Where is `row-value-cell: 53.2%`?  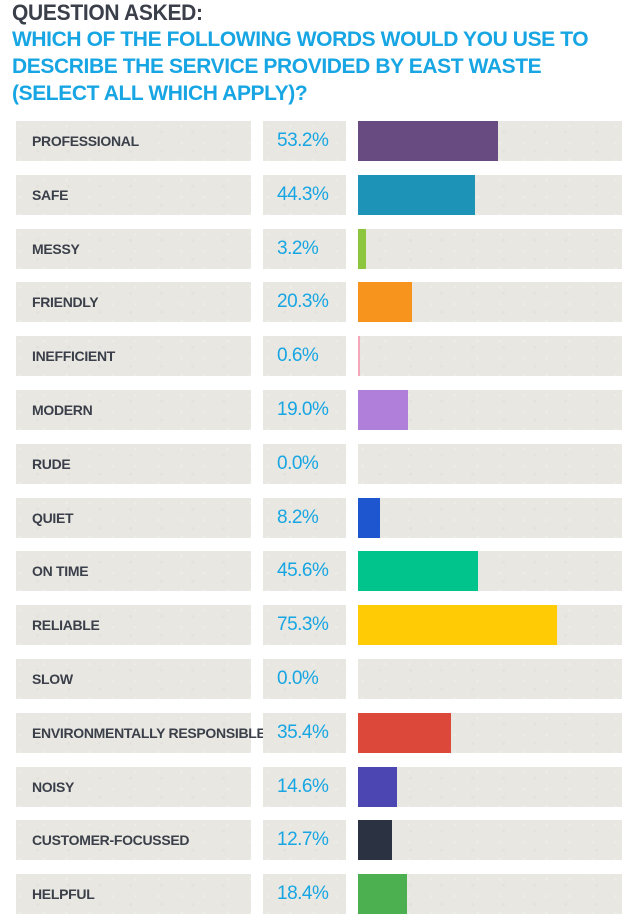 row-value-cell: 53.2% is located at coordinates (304, 141).